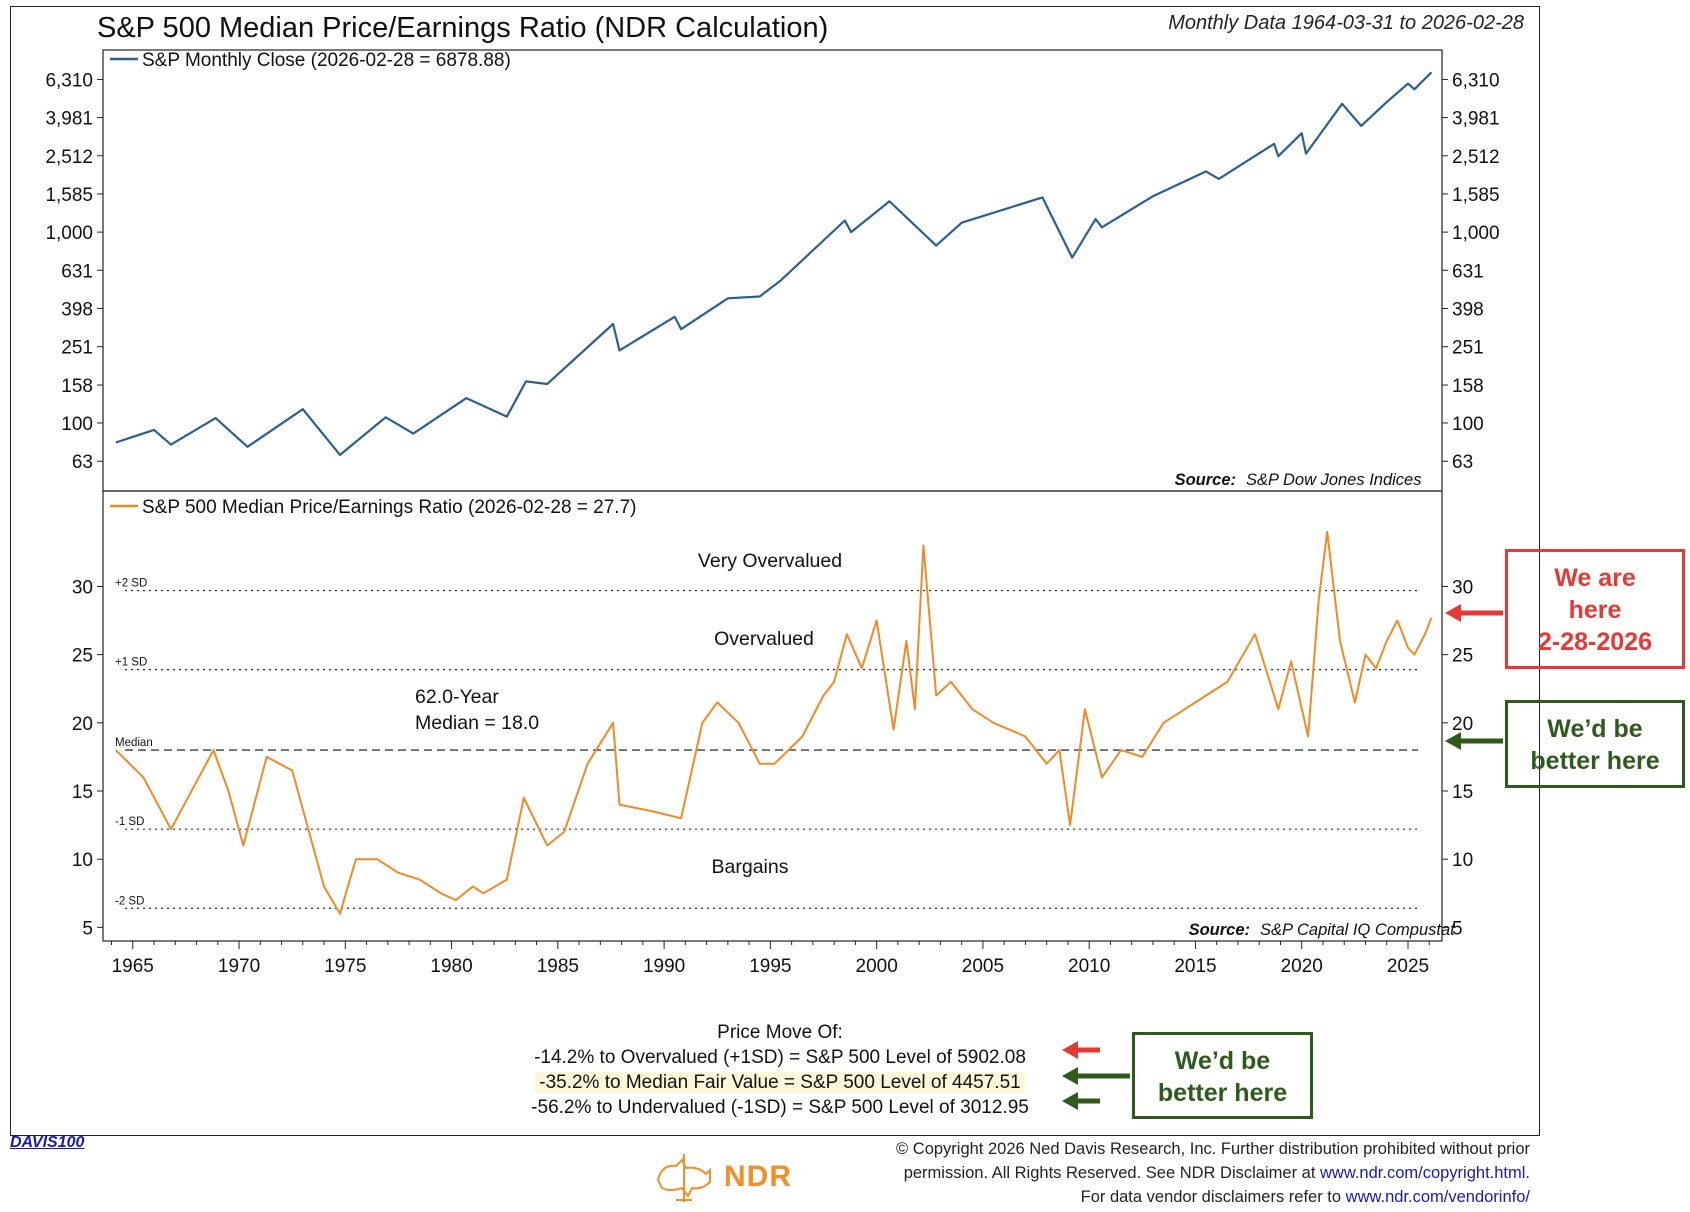 Image resolution: width=1690 pixels, height=1212 pixels. Describe the element at coordinates (82, 792) in the screenshot. I see `y-tick-label-left: 15` at that location.